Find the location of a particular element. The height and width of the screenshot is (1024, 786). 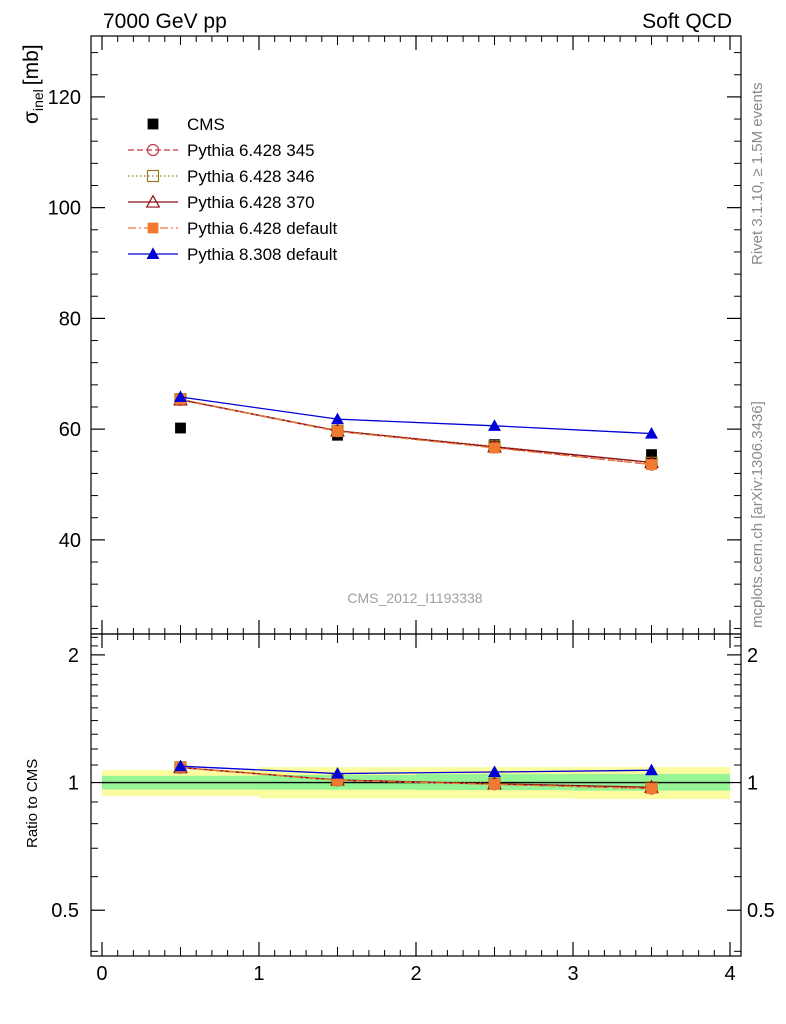

series-pythia-6-428-default is located at coordinates (416, 431).